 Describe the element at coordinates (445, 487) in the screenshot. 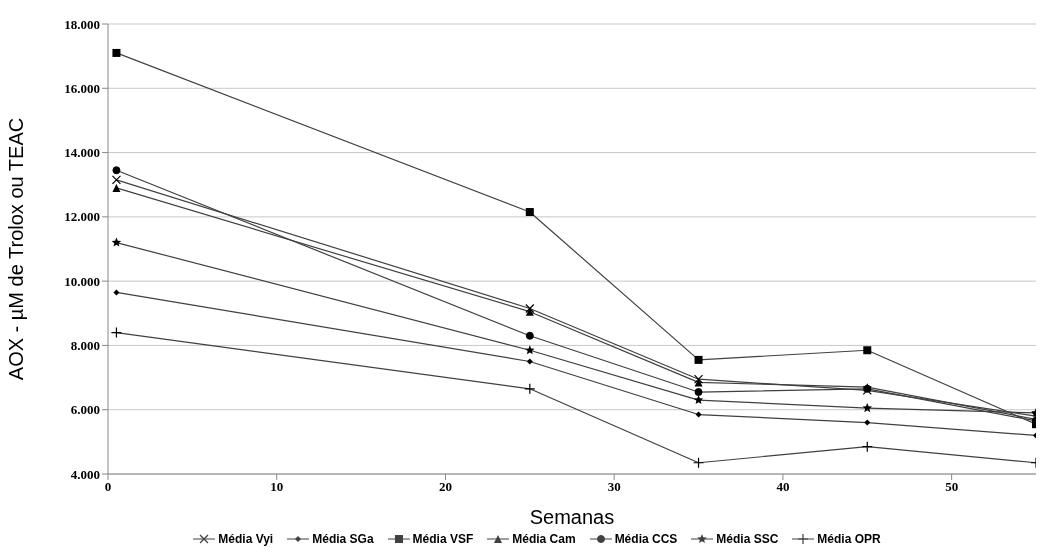

I see `x-tick-label: 20` at that location.